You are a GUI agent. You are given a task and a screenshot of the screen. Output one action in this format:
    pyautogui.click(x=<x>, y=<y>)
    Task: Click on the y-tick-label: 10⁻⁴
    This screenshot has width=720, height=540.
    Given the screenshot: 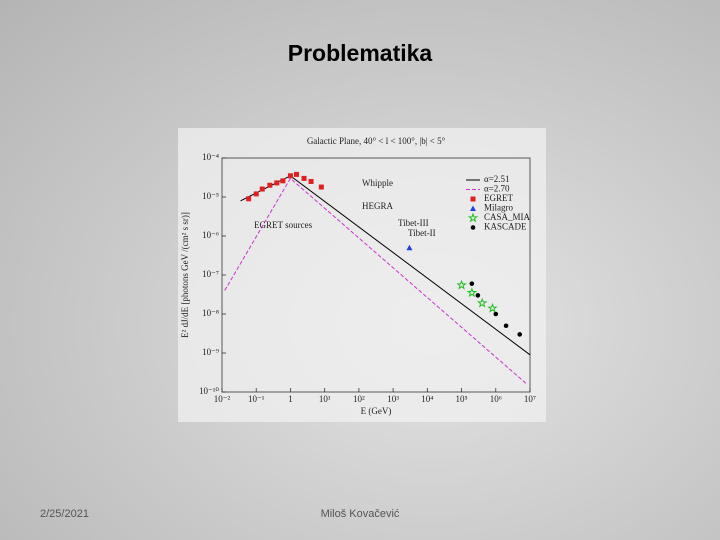 What is the action you would take?
    pyautogui.click(x=210, y=157)
    